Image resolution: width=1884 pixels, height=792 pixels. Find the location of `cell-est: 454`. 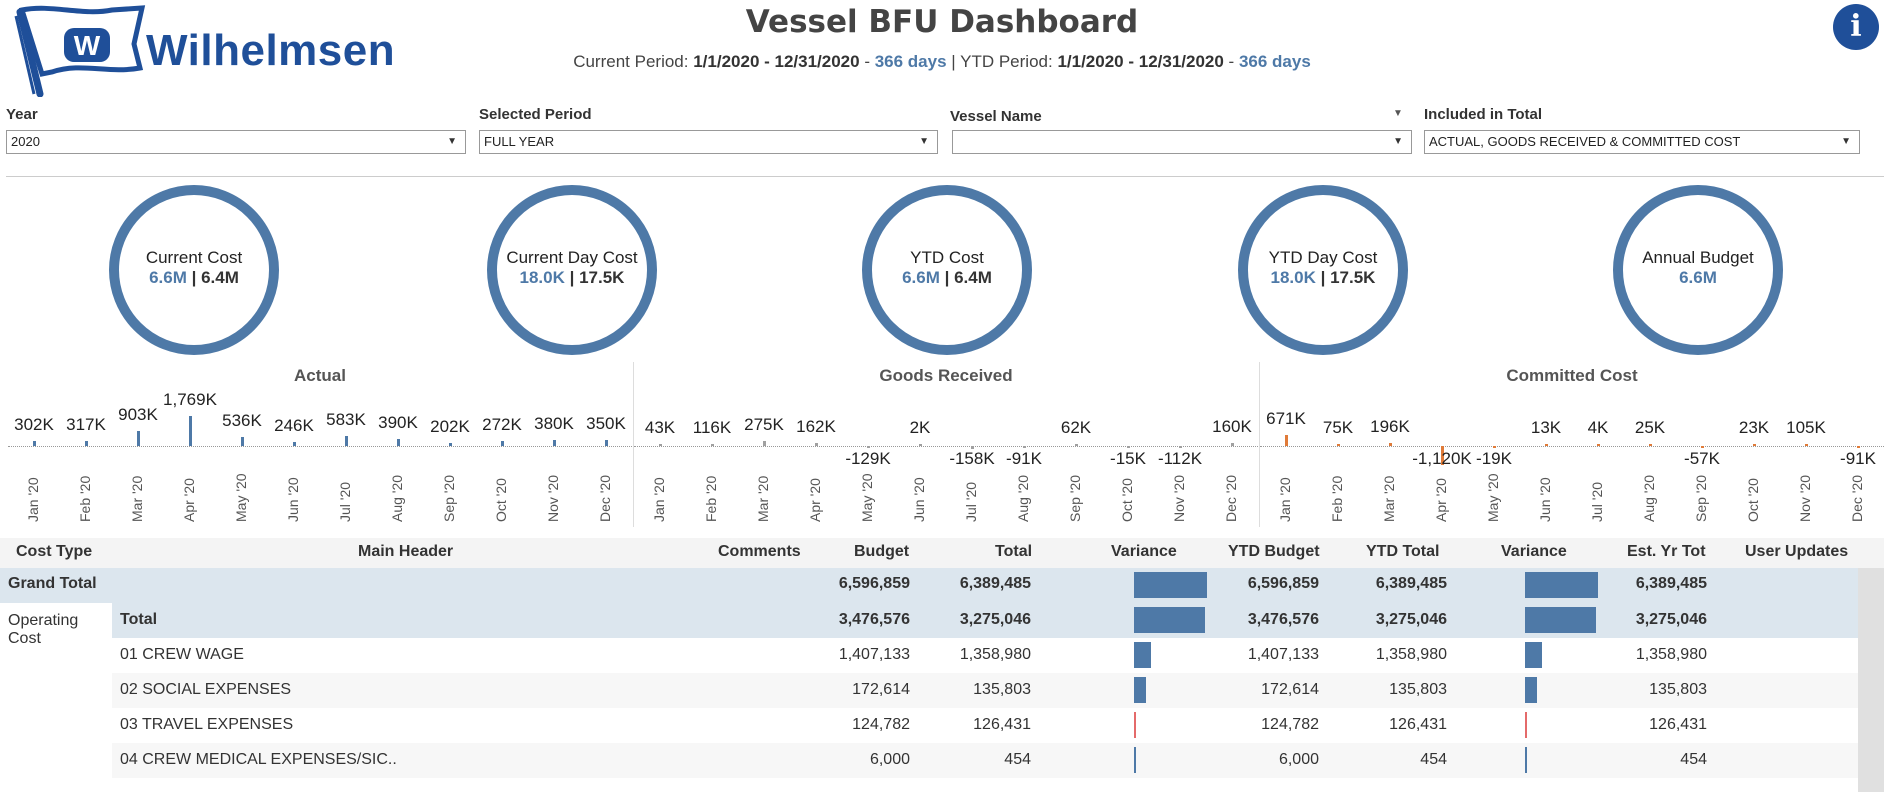

cell-est: 454 is located at coordinates (1693, 759).